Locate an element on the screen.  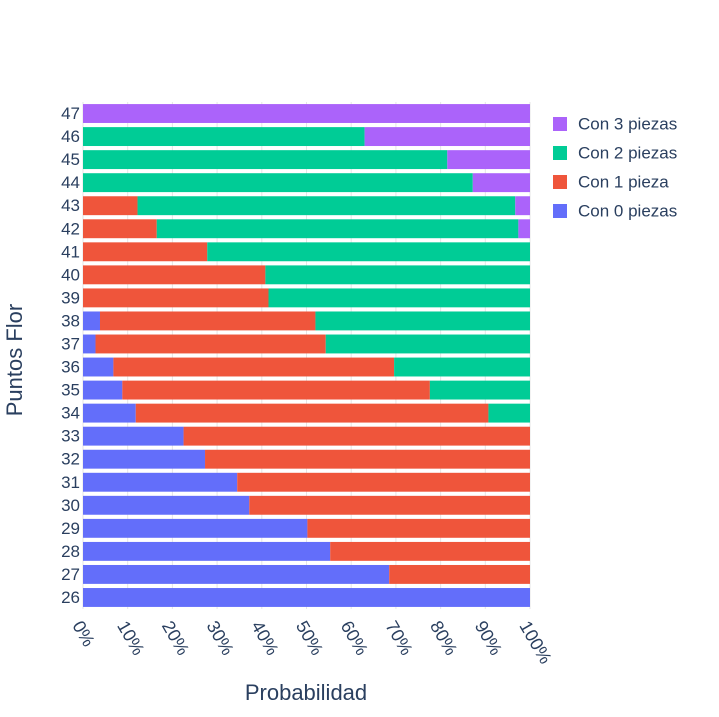
y-tick-label-45: 45 is located at coordinates (70, 159).